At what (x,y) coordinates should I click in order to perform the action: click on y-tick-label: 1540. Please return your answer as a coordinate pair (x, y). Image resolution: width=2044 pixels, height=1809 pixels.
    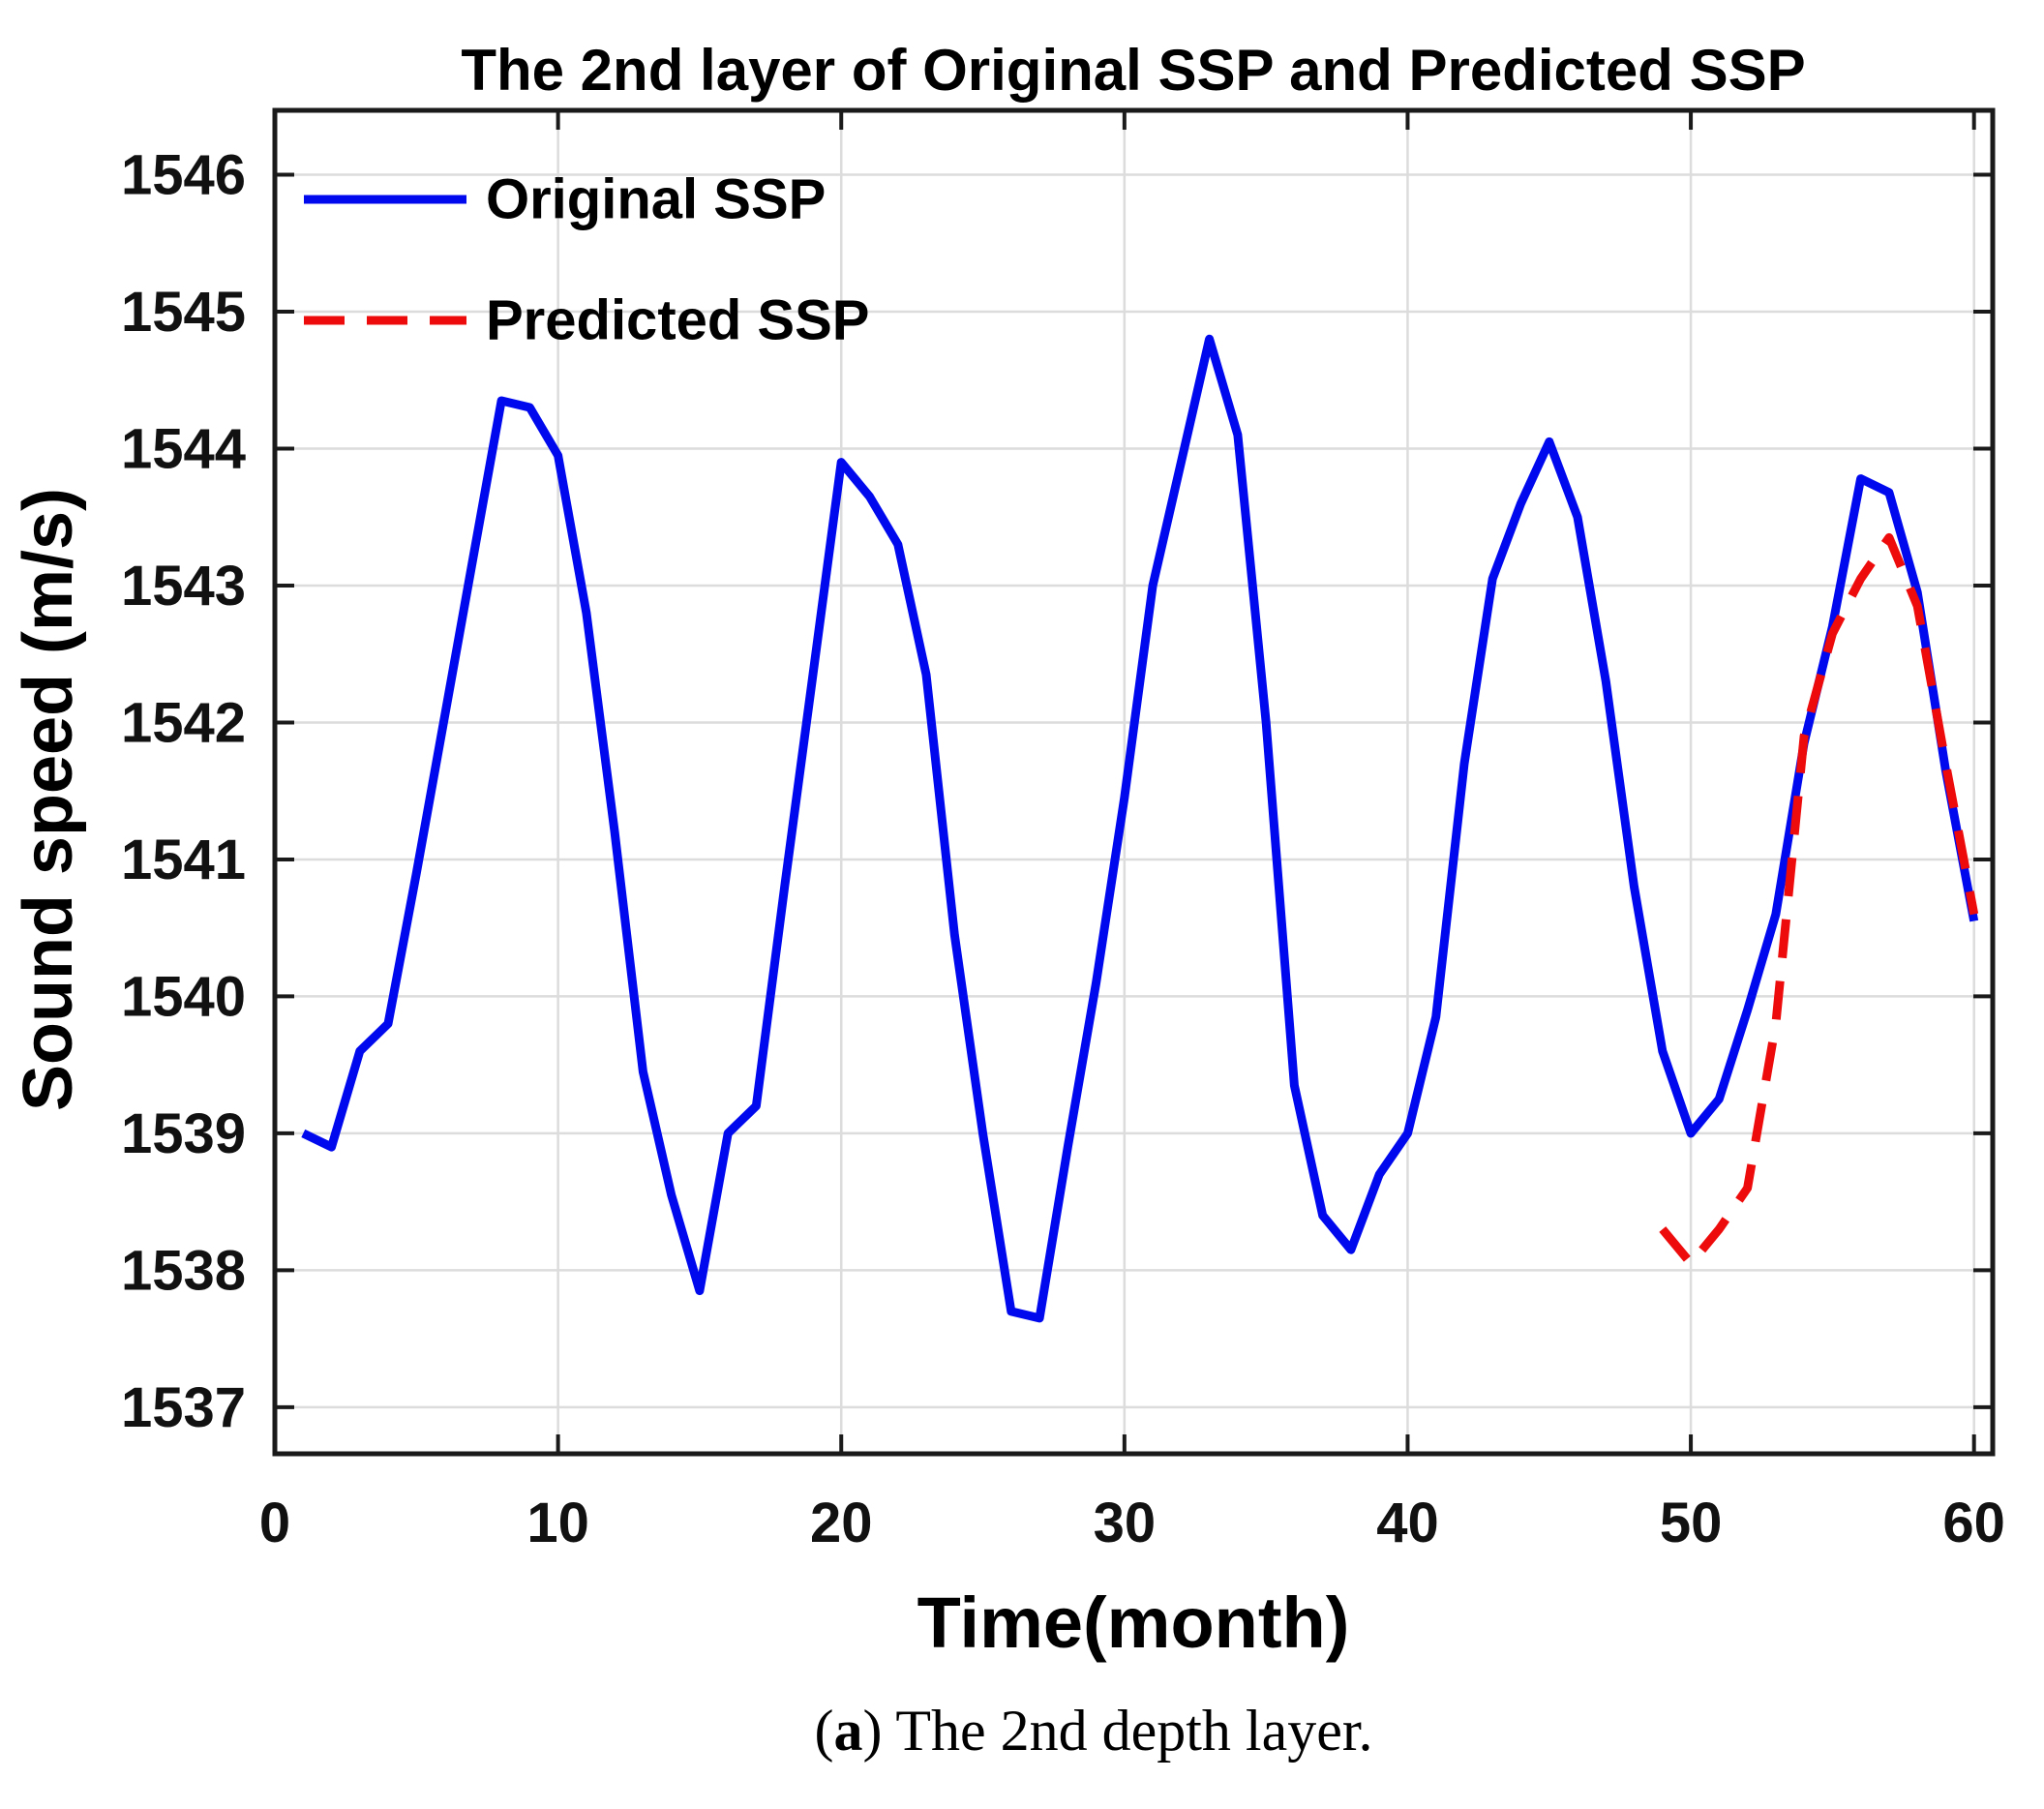
    Looking at the image, I should click on (183, 997).